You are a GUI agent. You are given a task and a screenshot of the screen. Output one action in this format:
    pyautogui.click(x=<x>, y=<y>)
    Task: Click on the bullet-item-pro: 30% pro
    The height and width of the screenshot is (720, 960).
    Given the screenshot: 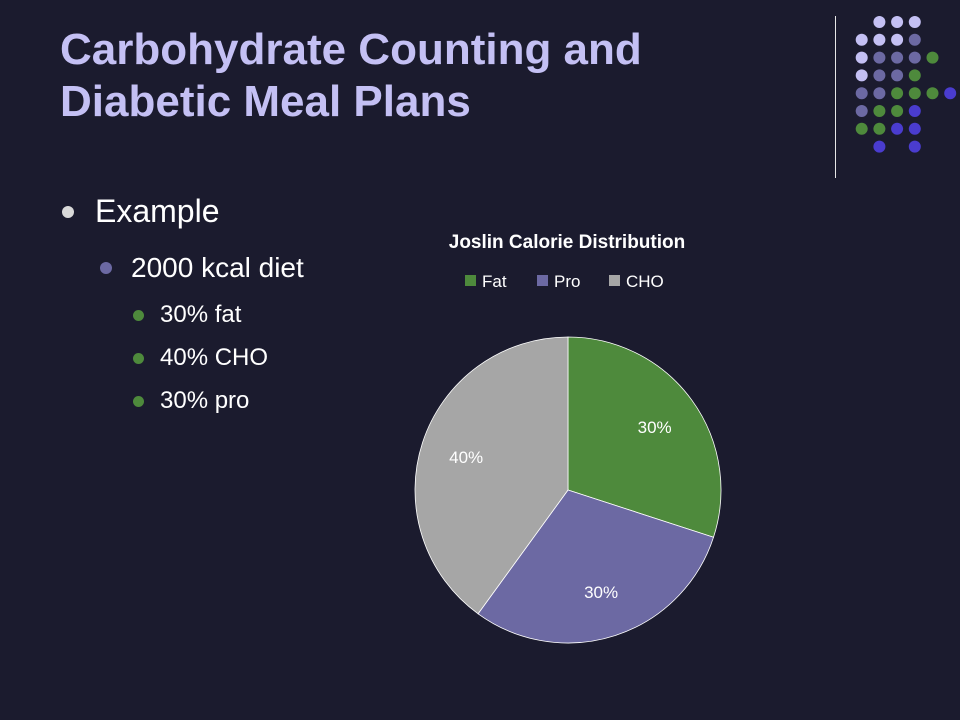 What is the action you would take?
    pyautogui.click(x=191, y=401)
    